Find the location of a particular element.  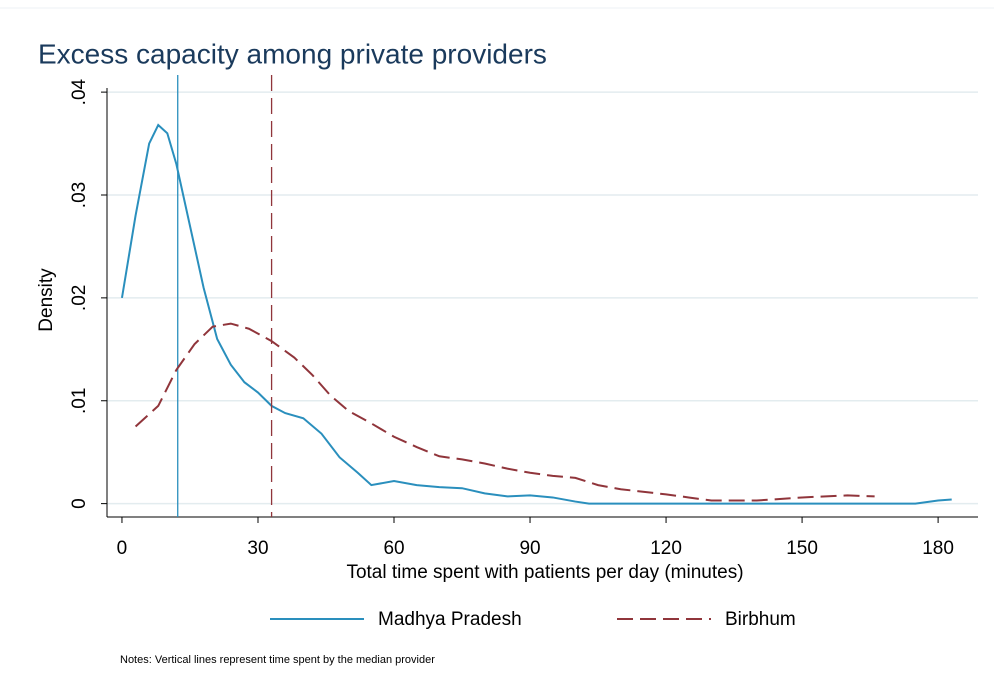

chart-title: Excess capacity among private providers is located at coordinates (292, 53).